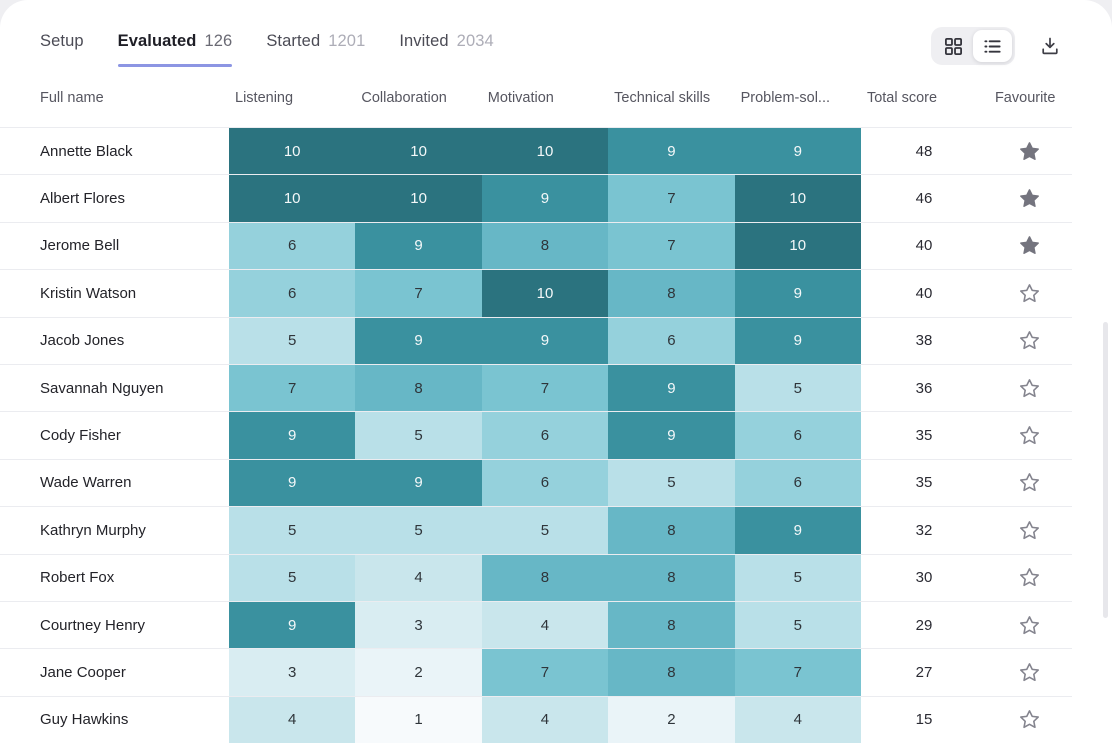 This screenshot has width=1112, height=745. Describe the element at coordinates (1105, 470) in the screenshot. I see `vertical-scrollbar` at that location.